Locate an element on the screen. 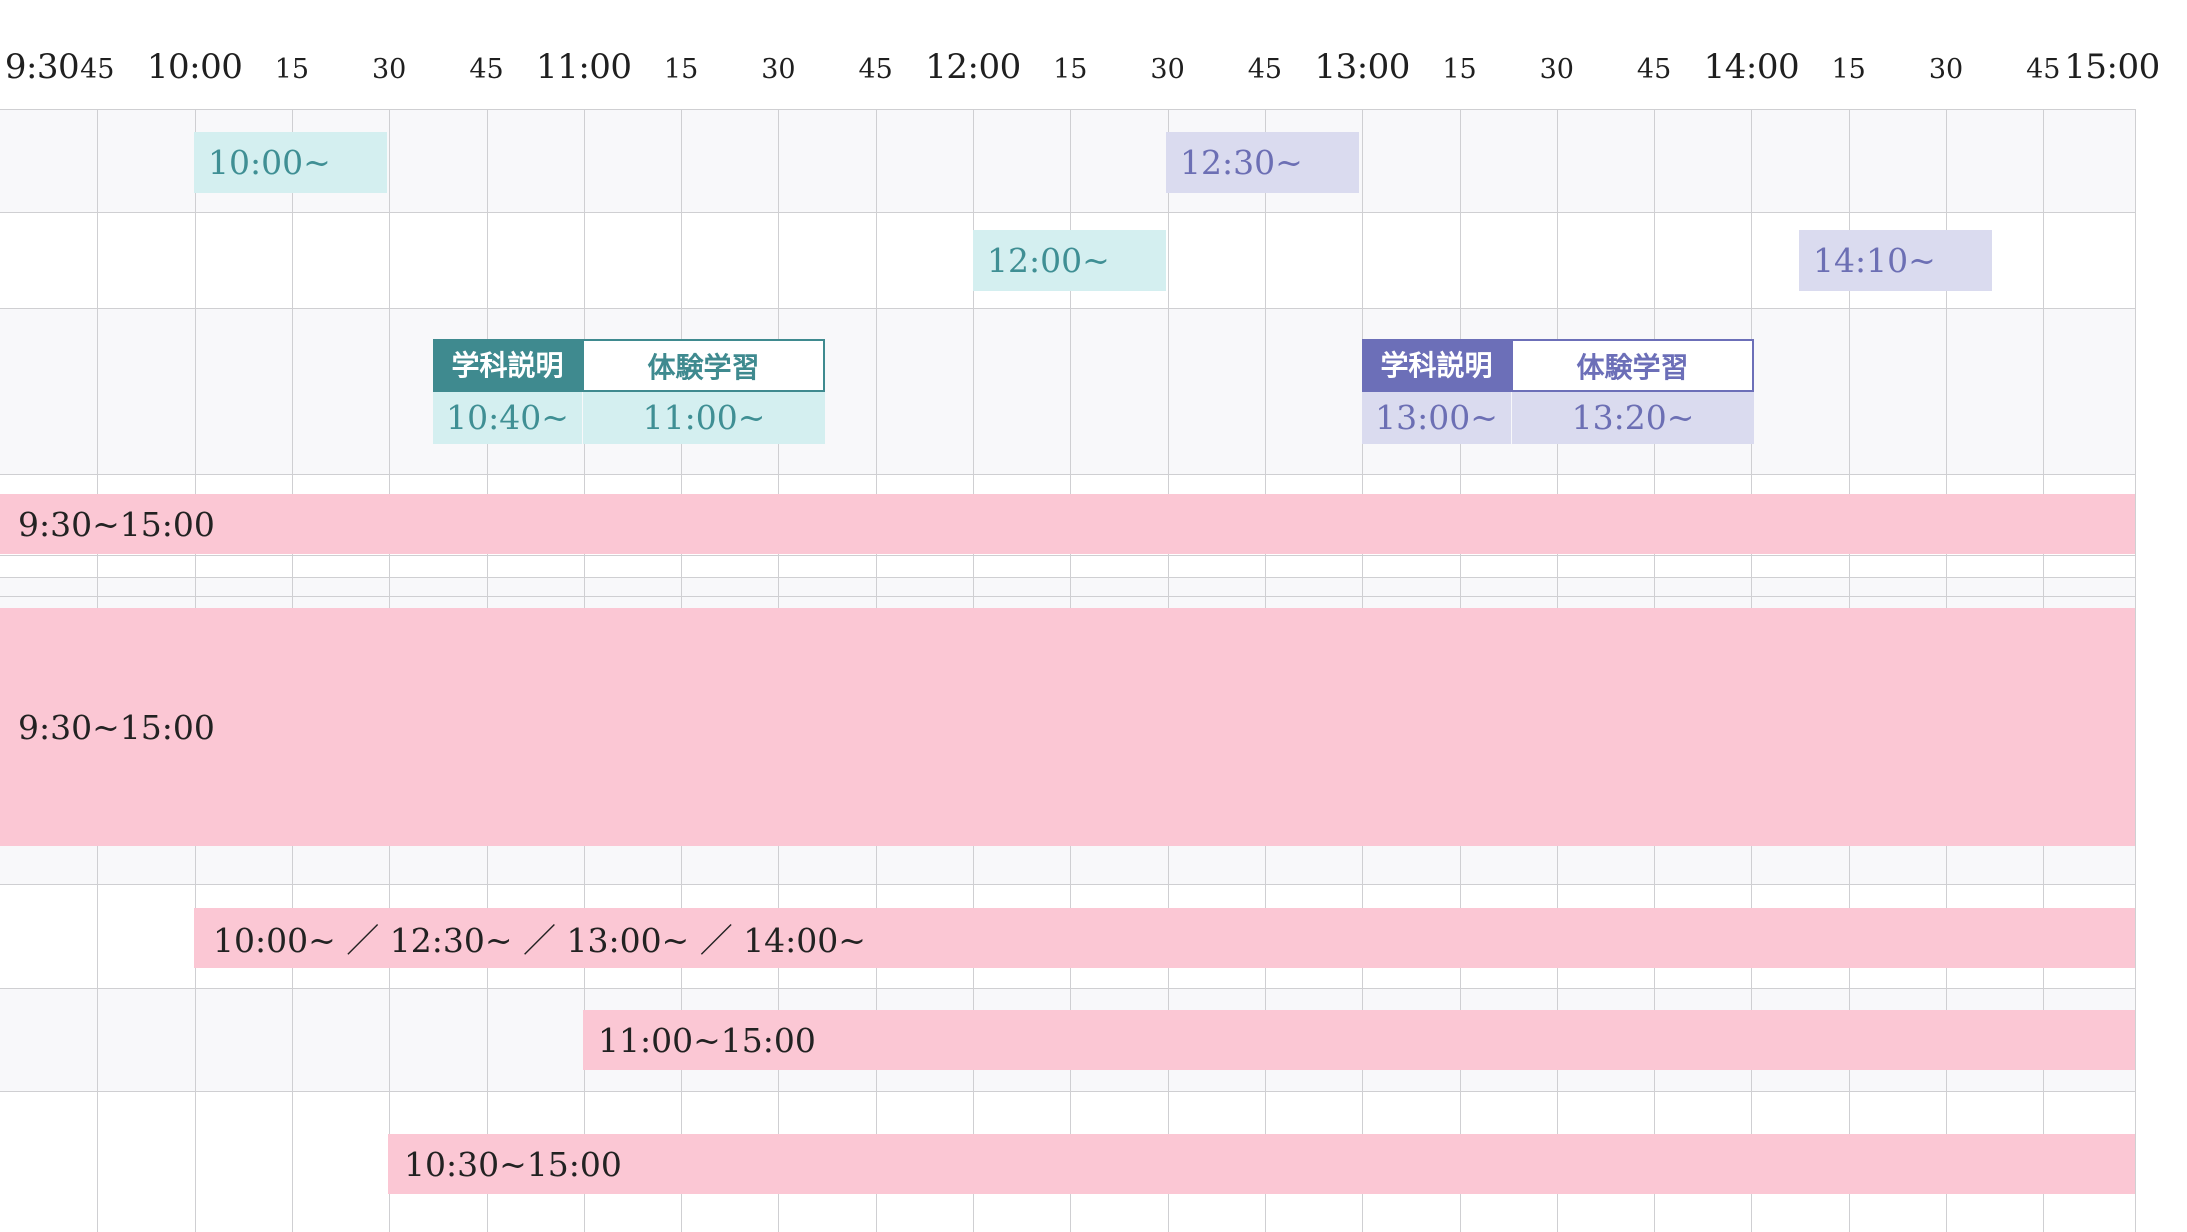  time-hands-on-afternoon: 13:20~ is located at coordinates (1633, 418).